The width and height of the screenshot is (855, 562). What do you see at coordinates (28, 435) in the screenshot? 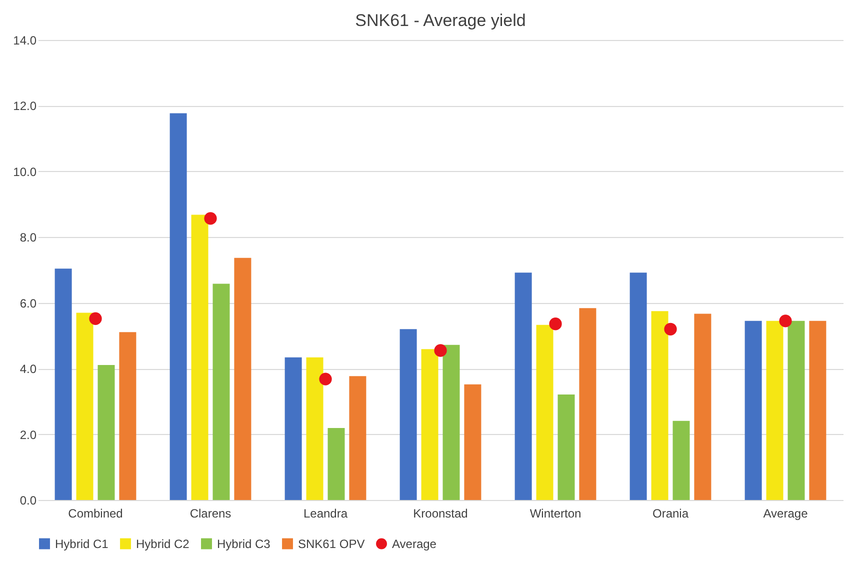
I see `y-tick-label: 2.0` at bounding box center [28, 435].